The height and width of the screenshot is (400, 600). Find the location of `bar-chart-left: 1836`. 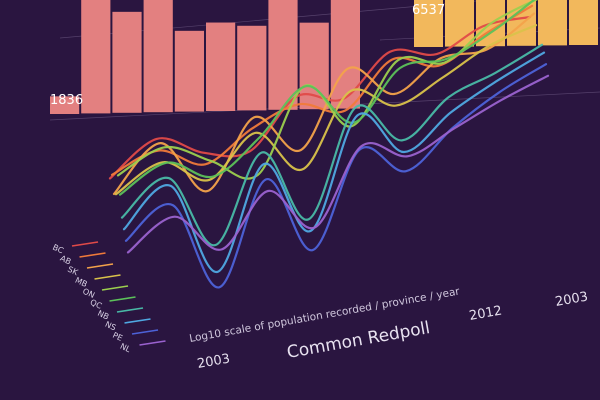

bar-chart-left: 1836 is located at coordinates (205, 57).